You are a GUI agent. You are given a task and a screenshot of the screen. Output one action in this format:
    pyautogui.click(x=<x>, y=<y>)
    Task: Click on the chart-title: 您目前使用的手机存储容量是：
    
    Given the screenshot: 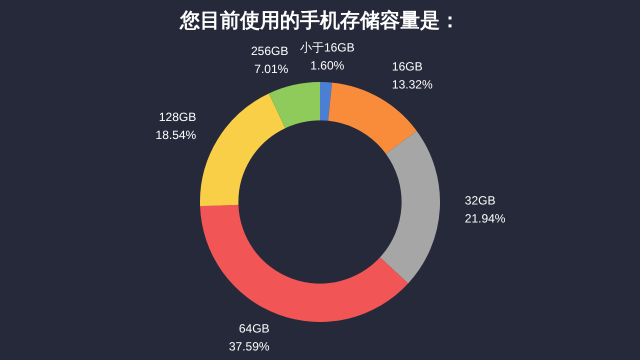 What is the action you would take?
    pyautogui.click(x=319, y=20)
    